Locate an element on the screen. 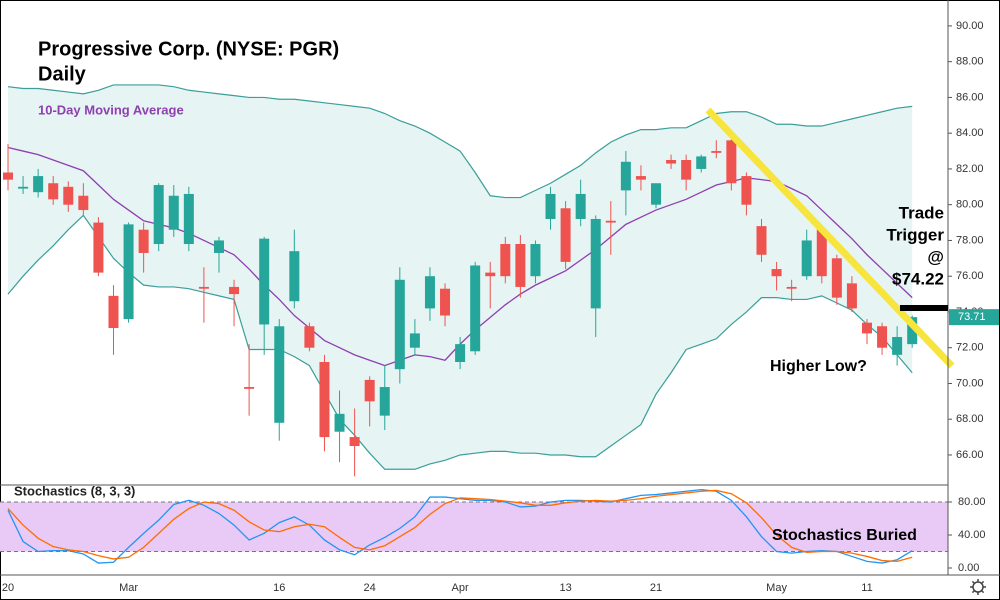 This screenshot has width=1000, height=600. annotation: Higher Low? is located at coordinates (818, 366).